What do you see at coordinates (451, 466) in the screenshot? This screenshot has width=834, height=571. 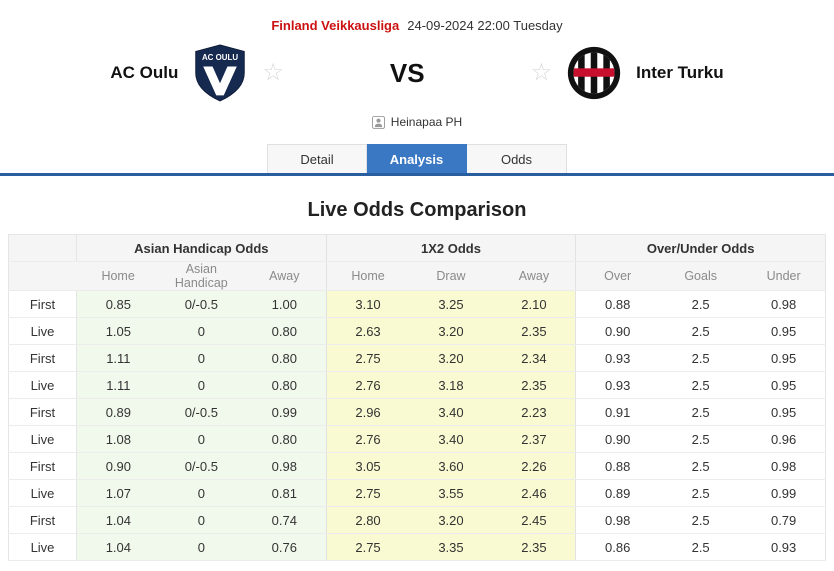 I see `odds-cell: 3.60` at bounding box center [451, 466].